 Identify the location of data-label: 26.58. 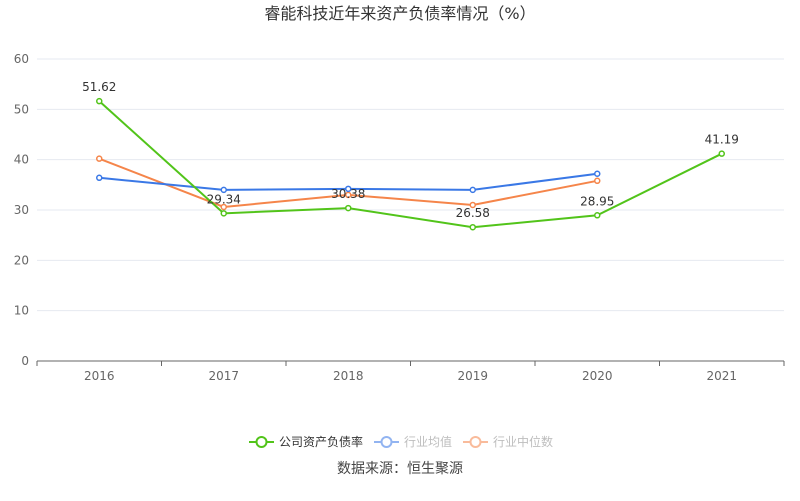
(473, 213).